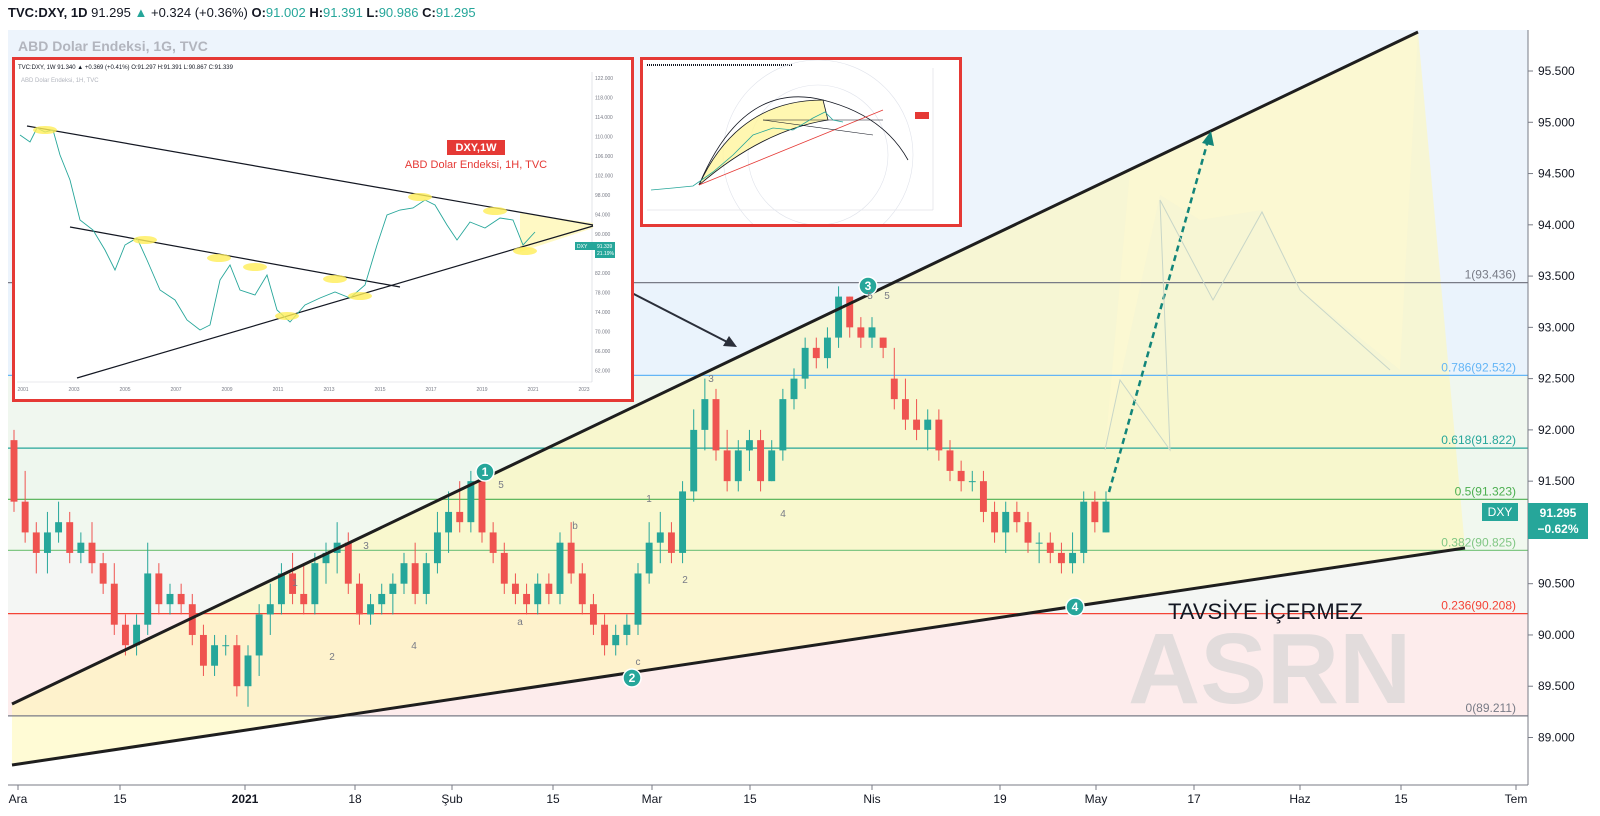 Image resolution: width=1600 pixels, height=816 pixels. Describe the element at coordinates (414, 646) in the screenshot. I see `minor-wave-label: 4` at that location.